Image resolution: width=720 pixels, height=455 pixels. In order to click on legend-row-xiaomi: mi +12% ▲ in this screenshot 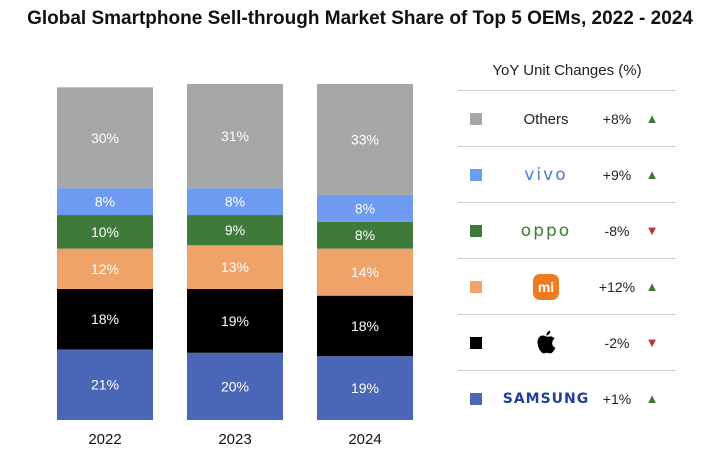, I will do `click(567, 286)`.